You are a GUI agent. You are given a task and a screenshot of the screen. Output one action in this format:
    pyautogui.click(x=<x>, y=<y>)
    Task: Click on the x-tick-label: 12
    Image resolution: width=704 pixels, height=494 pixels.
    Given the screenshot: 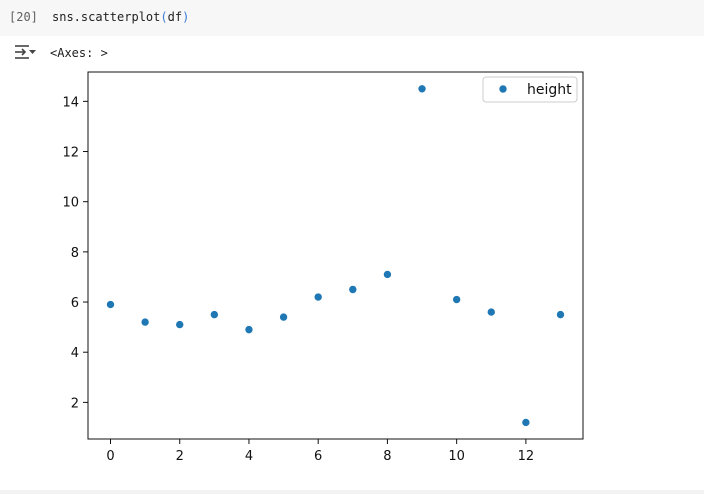 What is the action you would take?
    pyautogui.click(x=526, y=456)
    